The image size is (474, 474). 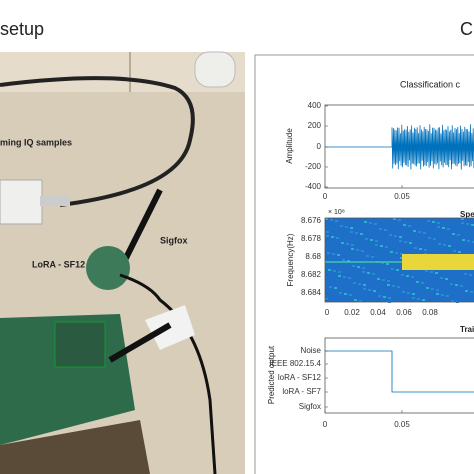 What do you see at coordinates (22, 29) in the screenshot?
I see `left-title: setup` at bounding box center [22, 29].